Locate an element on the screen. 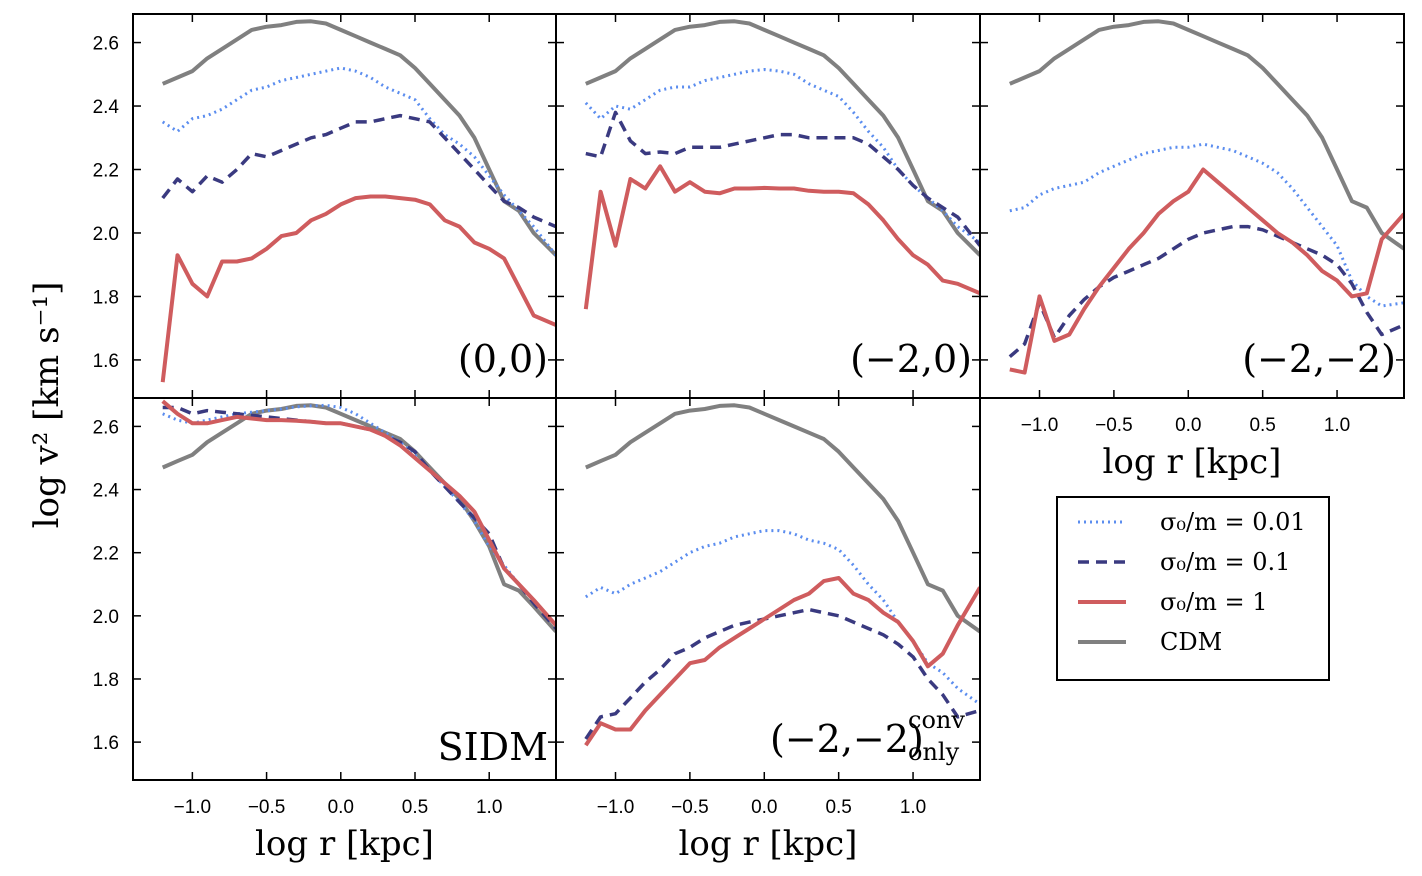 Image resolution: width=1422 pixels, height=876 pixels. panel-1: 1.6 1.8 2.0 2.2 2.4 2.6 (0,0) is located at coordinates (325, 206).